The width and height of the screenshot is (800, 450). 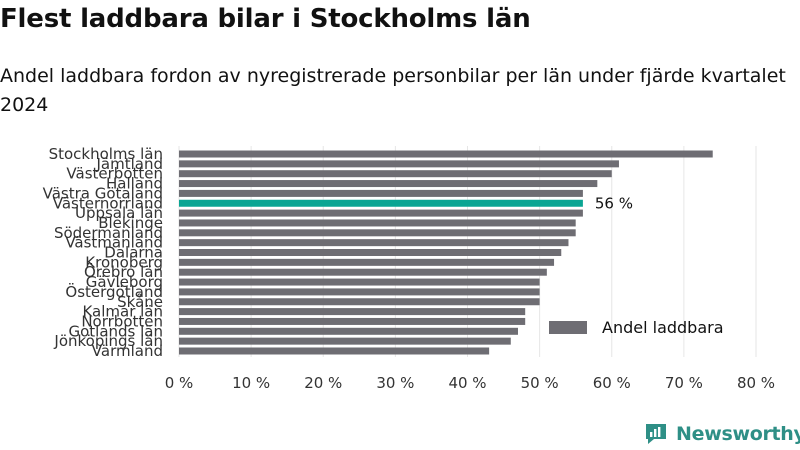 I want to click on brand-name: Newsworthy, so click(x=738, y=434).